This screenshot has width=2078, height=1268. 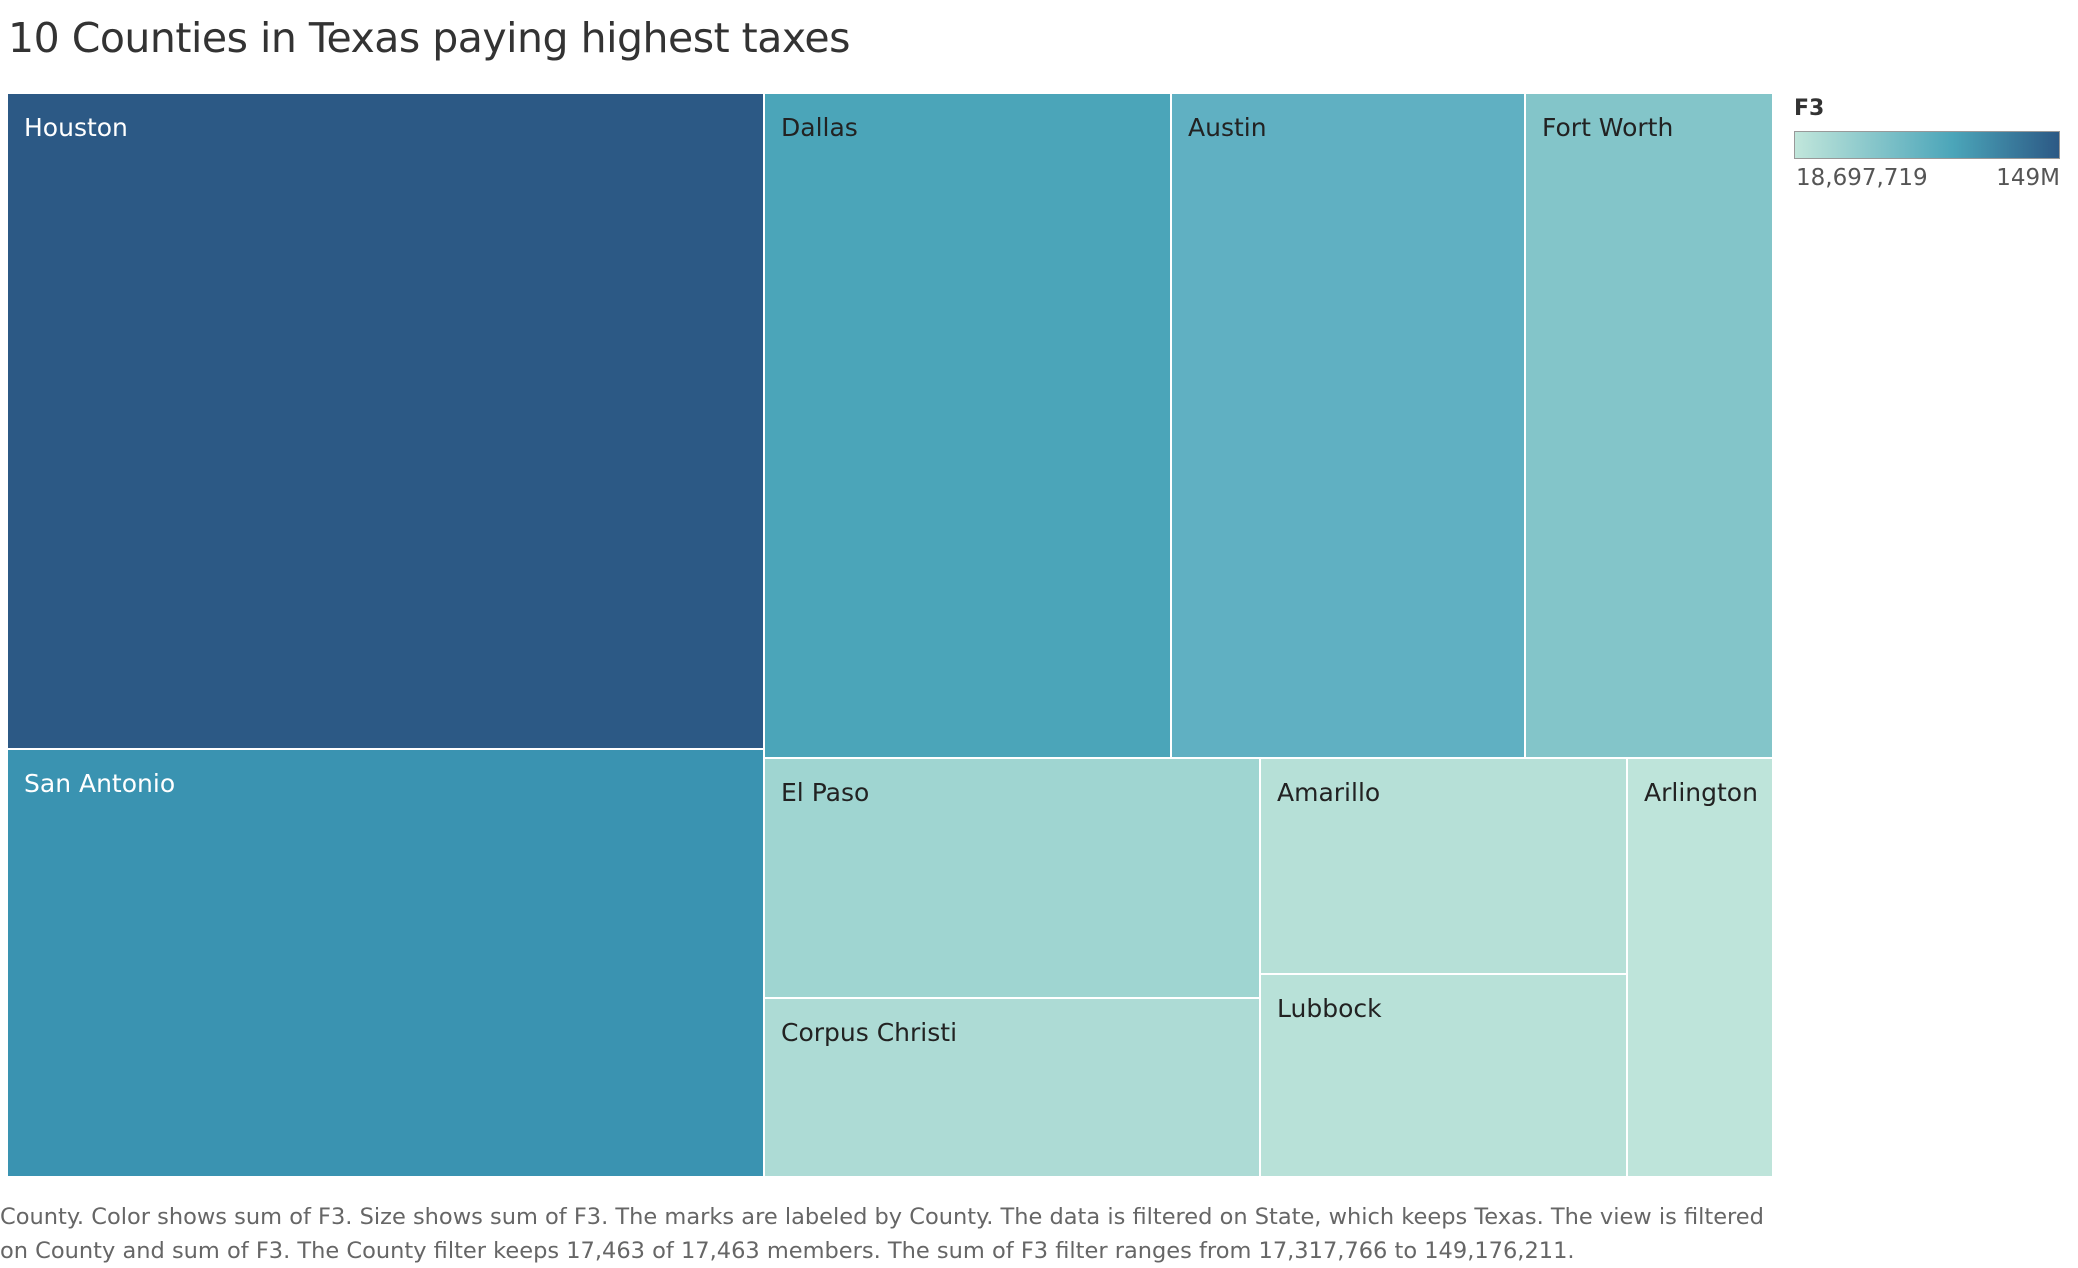 I want to click on treemap-tile-label: Austin, so click(x=1227, y=127).